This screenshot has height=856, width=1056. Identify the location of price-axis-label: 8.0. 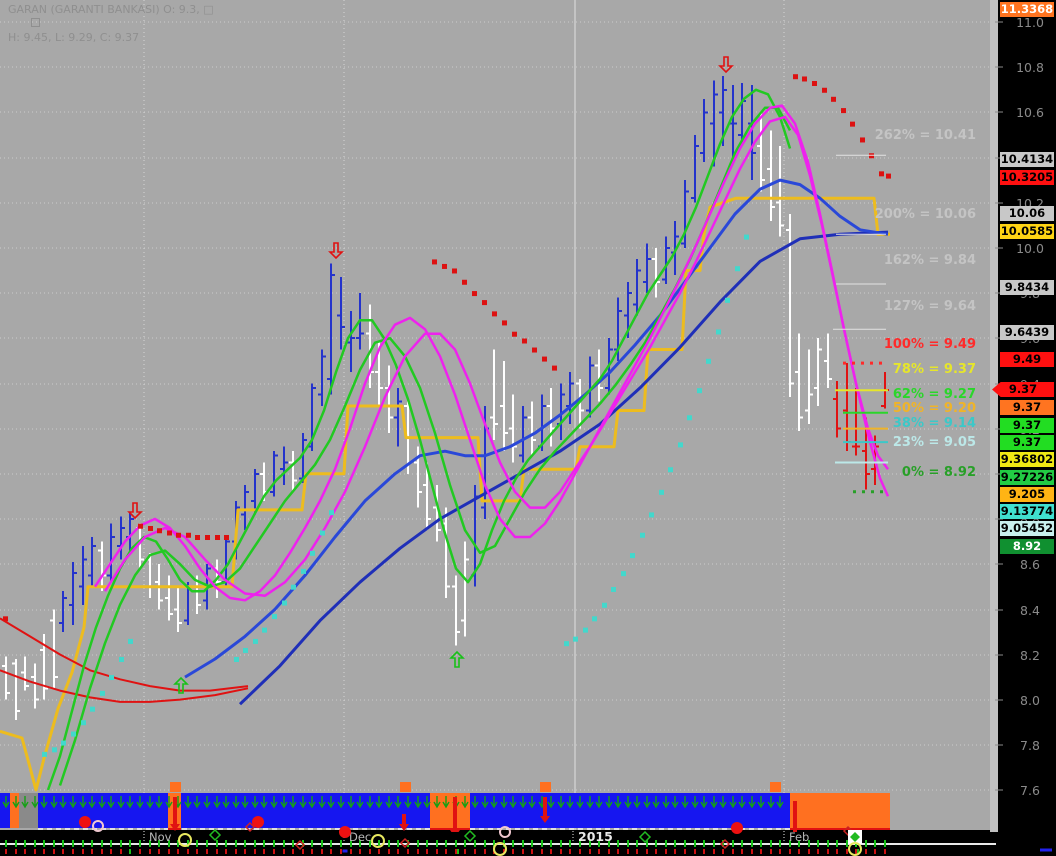
(1030, 700).